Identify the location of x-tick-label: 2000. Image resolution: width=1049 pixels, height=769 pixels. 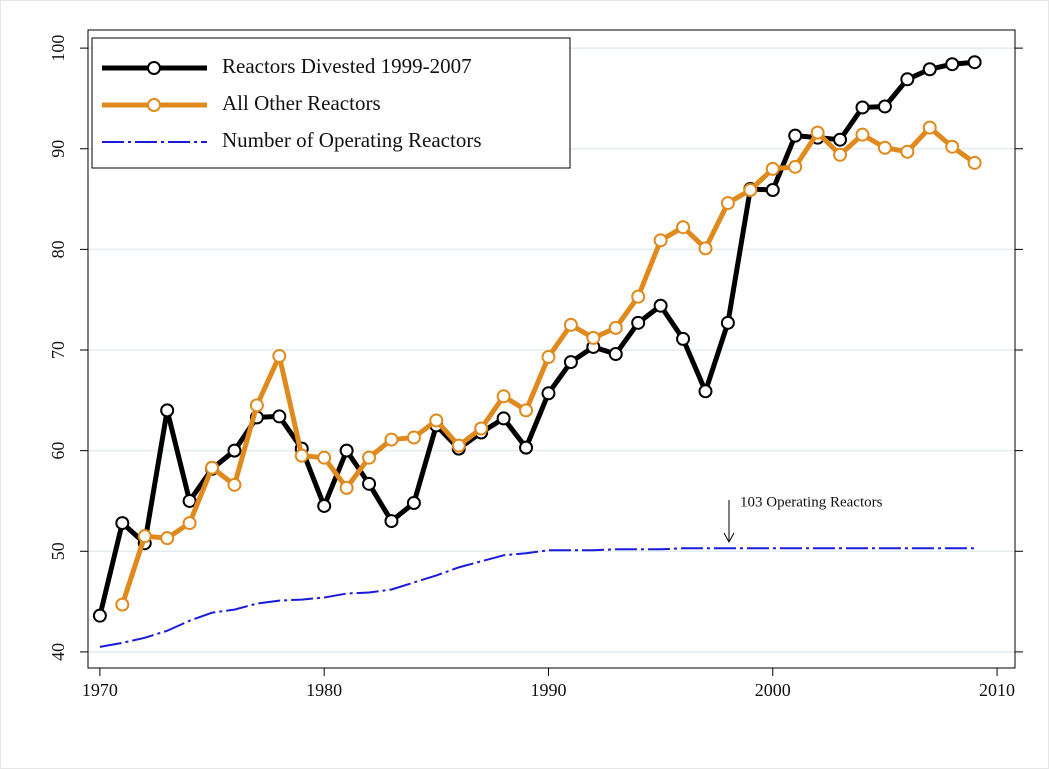
(773, 690).